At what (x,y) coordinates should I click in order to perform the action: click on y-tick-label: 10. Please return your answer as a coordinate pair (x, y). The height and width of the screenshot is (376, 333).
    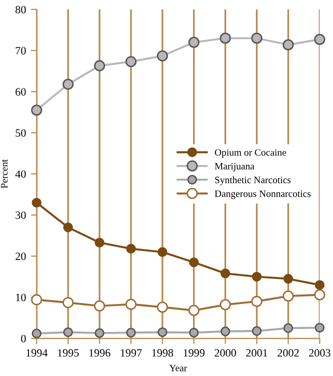
    Looking at the image, I should click on (21, 298).